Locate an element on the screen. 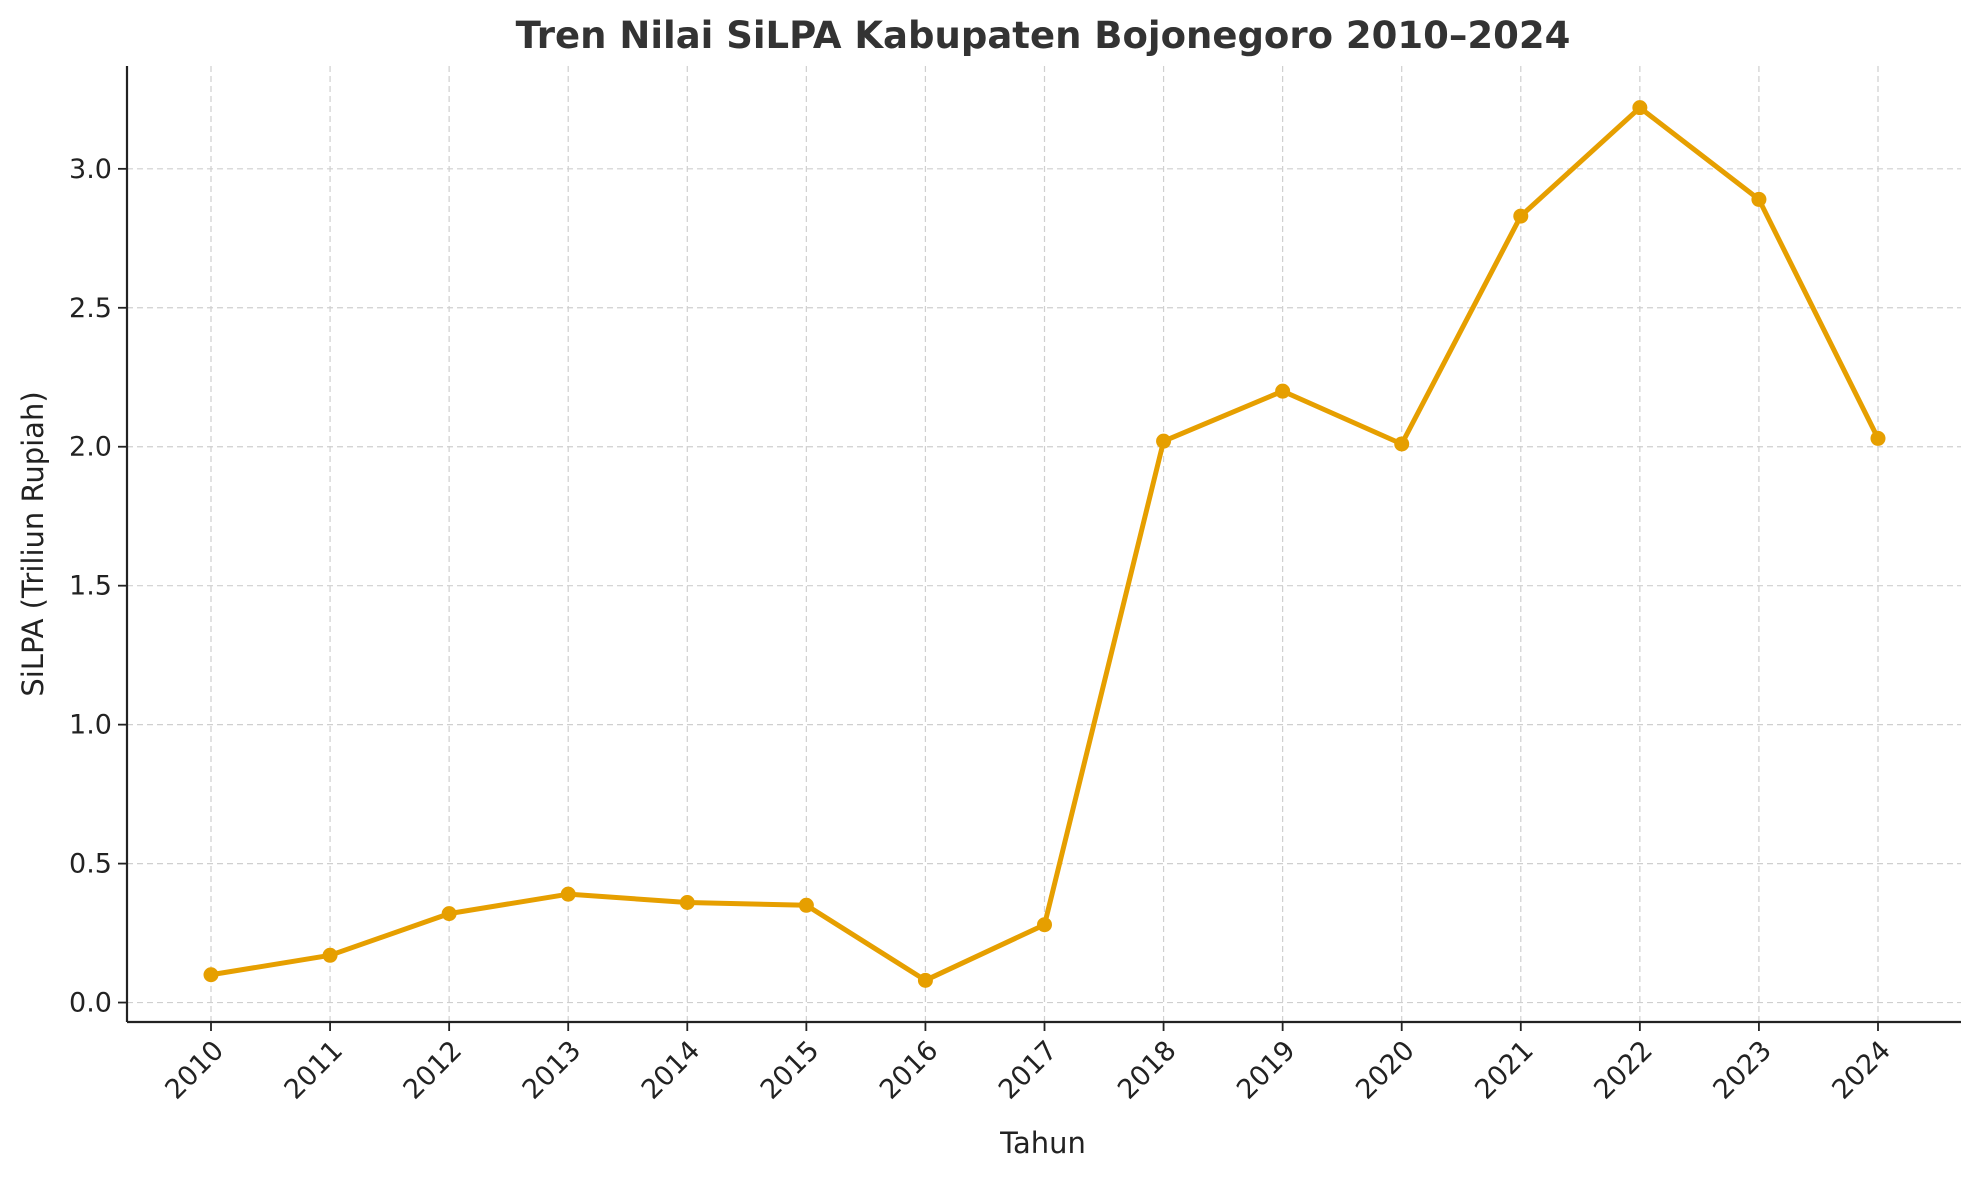 The height and width of the screenshot is (1180, 1979). x-axis-title: Tahun is located at coordinates (1042, 1143).